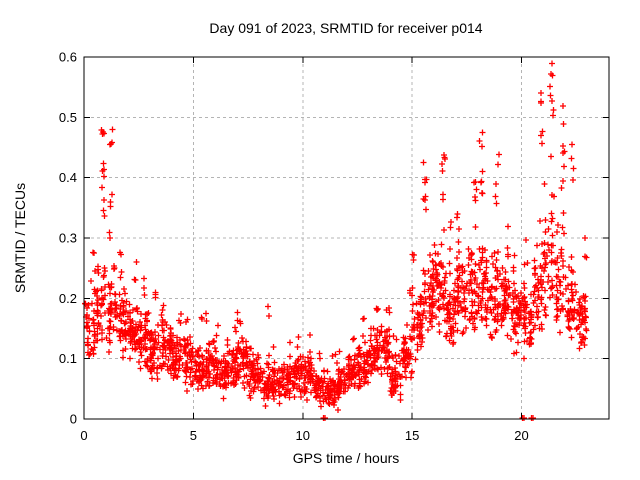  Describe the element at coordinates (68, 238) in the screenshot. I see `y-tick-label-0.3: 0.3` at that location.